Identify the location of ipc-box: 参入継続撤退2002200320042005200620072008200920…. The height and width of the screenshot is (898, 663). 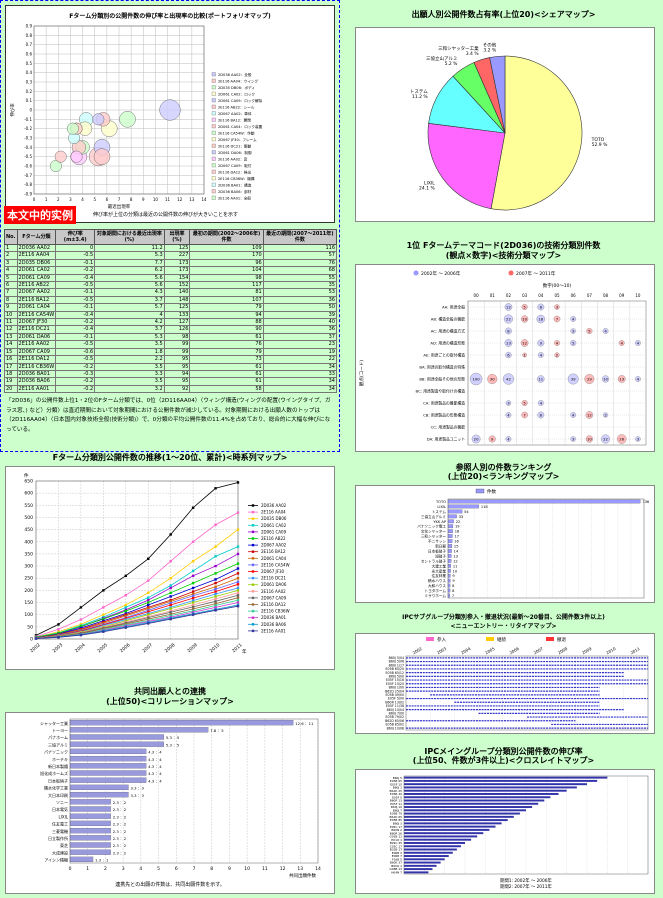
(505, 683).